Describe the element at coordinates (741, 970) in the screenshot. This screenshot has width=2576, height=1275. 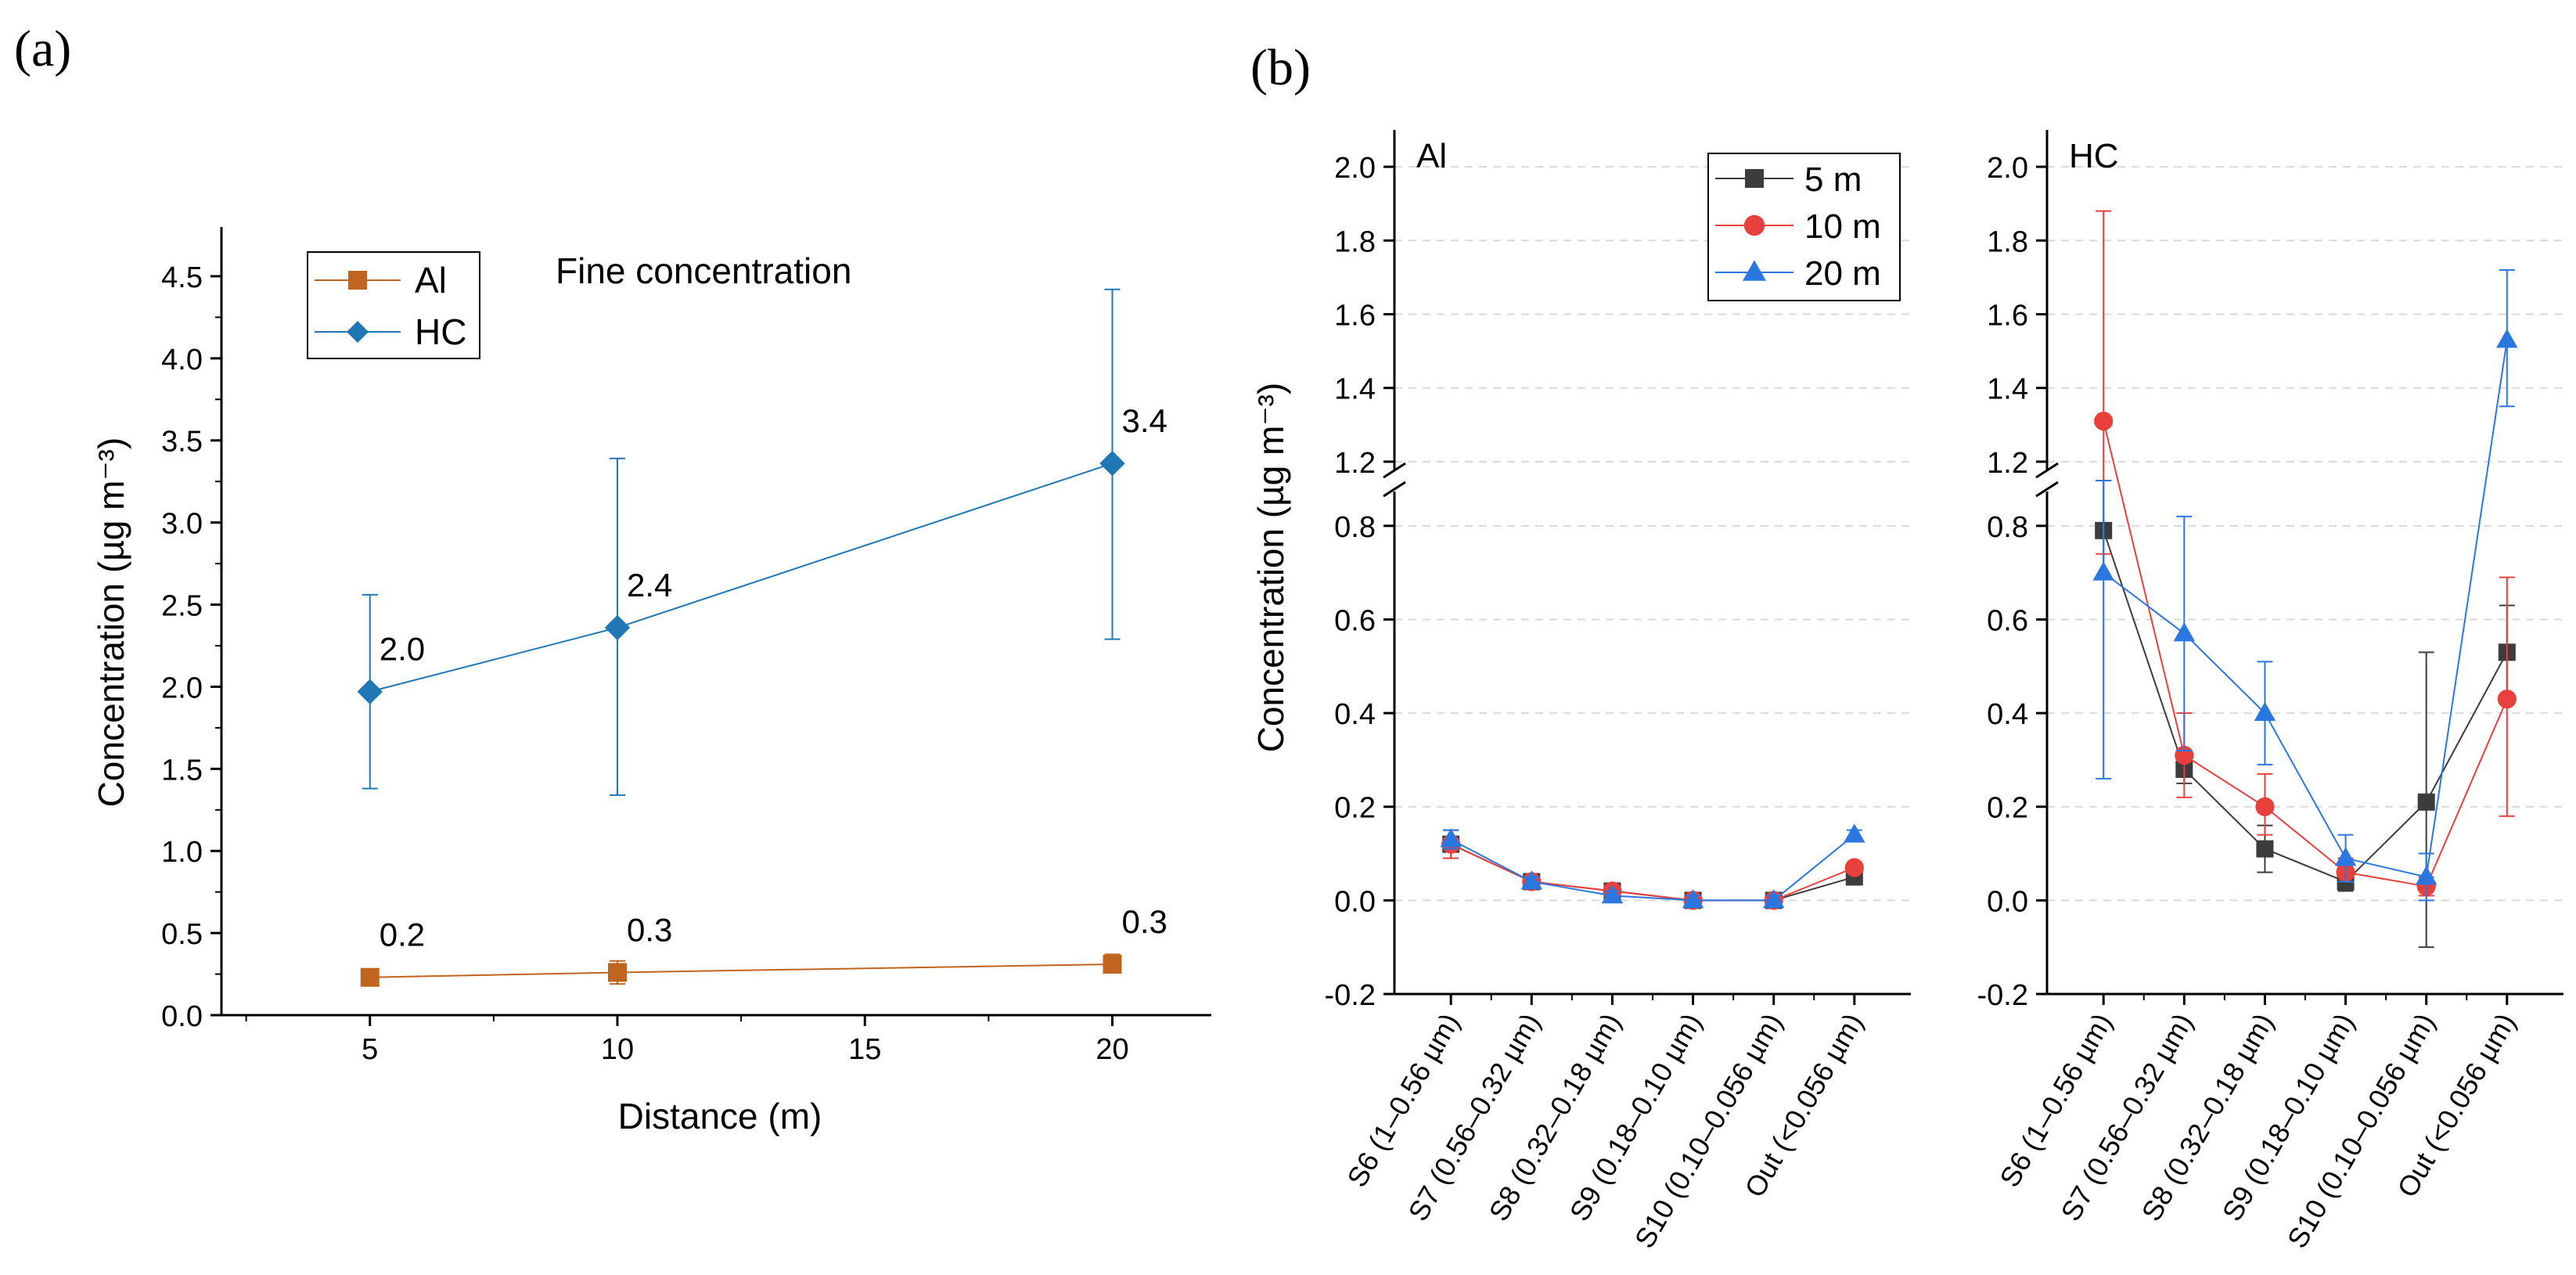
I see `a-line-al` at that location.